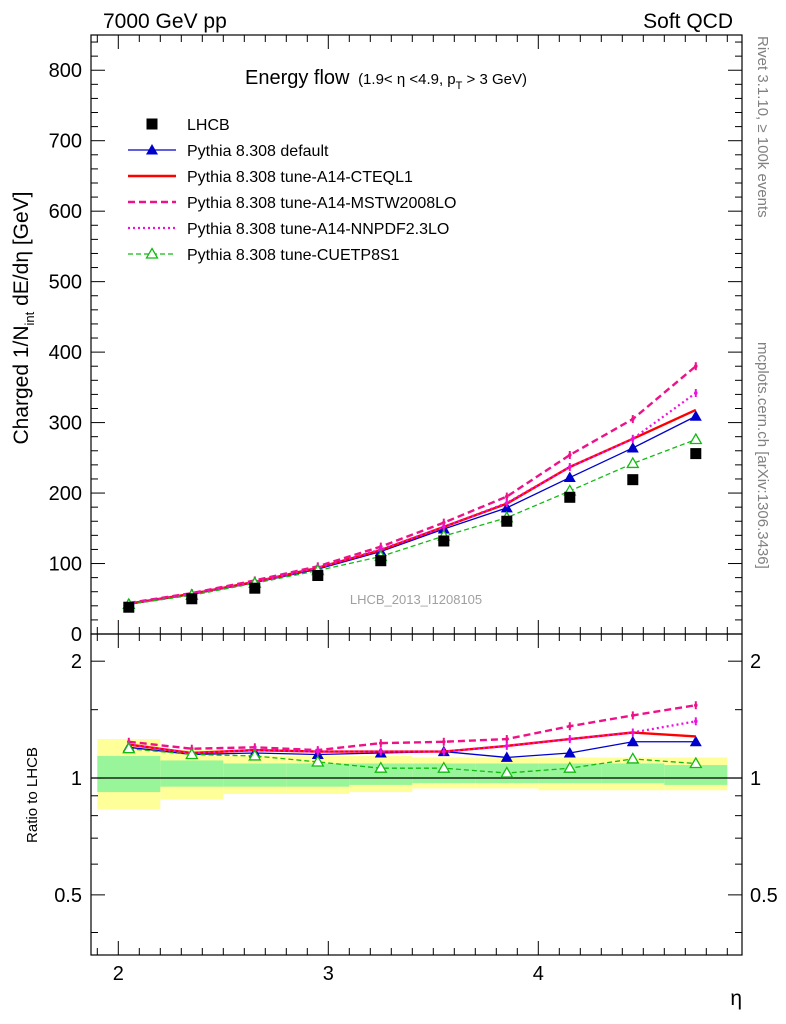 Image resolution: width=786 pixels, height=1024 pixels. I want to click on mcplots-label: mcplots.cern.ch [arXiv:1306.3436], so click(762, 455).